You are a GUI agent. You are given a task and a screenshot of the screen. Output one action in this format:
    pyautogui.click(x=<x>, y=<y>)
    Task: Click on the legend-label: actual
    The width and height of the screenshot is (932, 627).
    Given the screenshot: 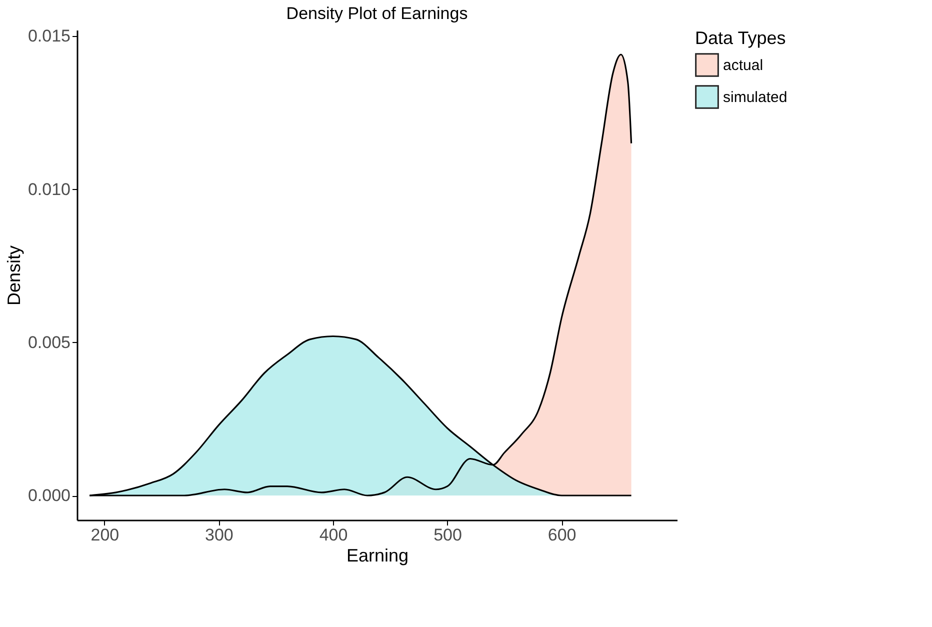 What is the action you would take?
    pyautogui.click(x=743, y=65)
    